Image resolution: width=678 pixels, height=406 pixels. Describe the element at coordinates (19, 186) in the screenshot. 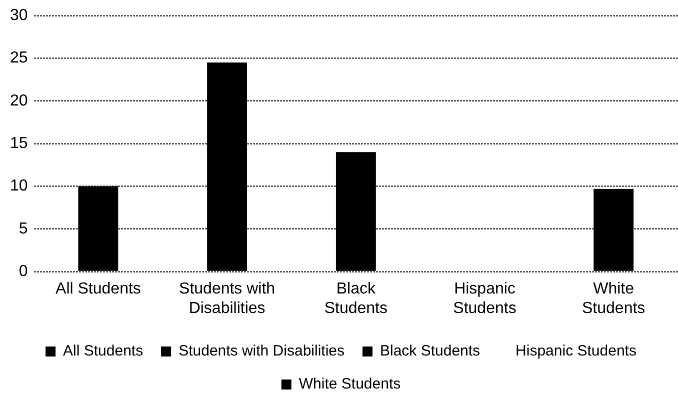

I see `y-tick-label: 10` at that location.